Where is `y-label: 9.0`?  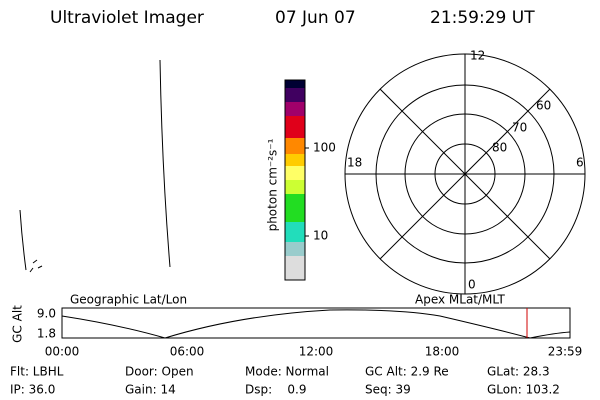
y-label: 9.0 is located at coordinates (46, 314).